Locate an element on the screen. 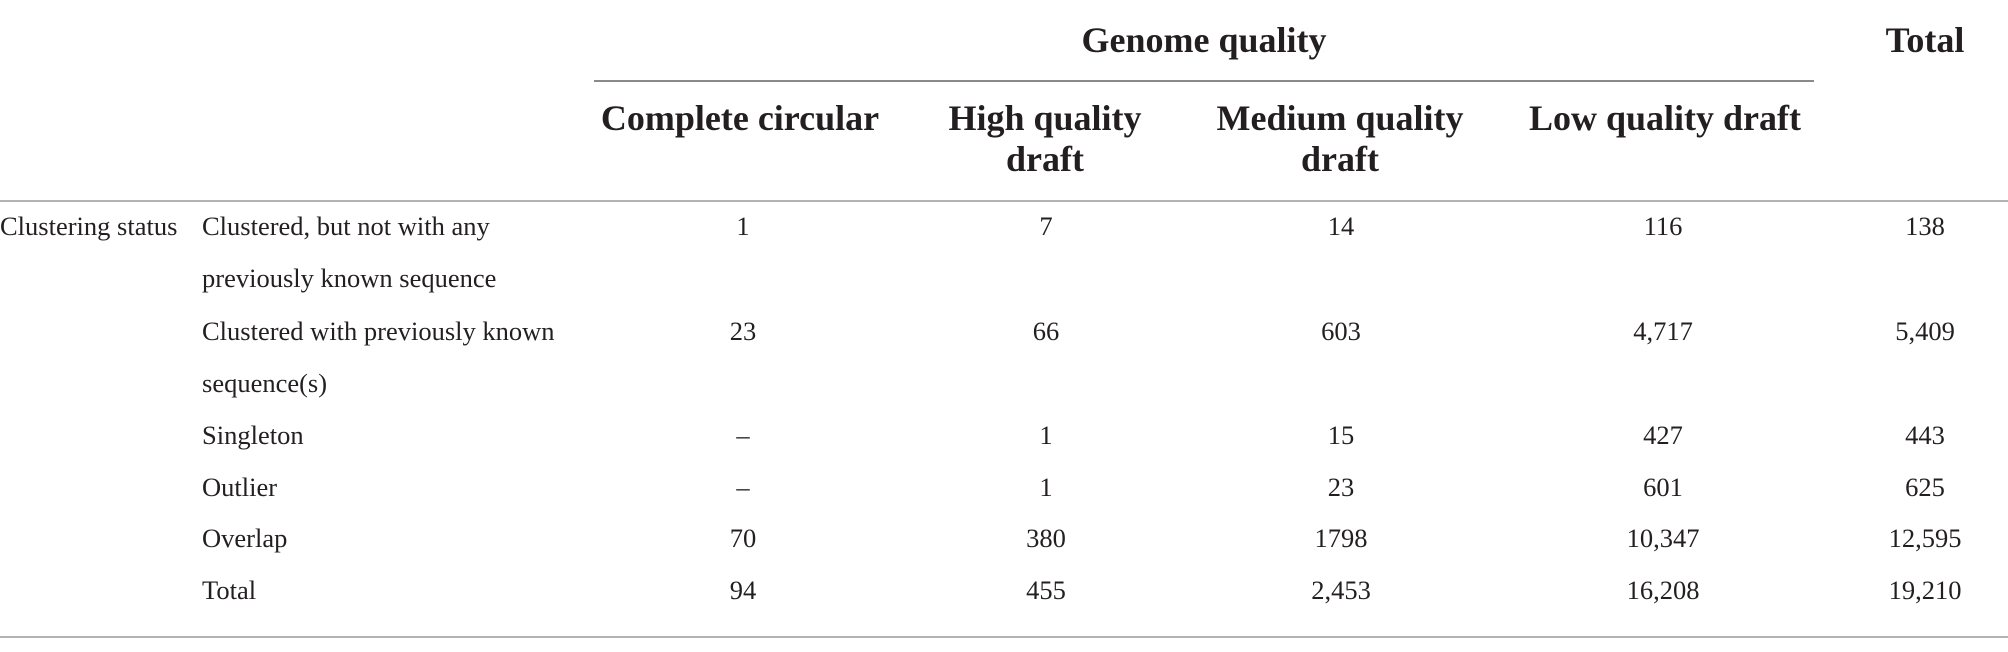 This screenshot has height=652, width=2008. row-total-cell: 12,595 is located at coordinates (1925, 538).